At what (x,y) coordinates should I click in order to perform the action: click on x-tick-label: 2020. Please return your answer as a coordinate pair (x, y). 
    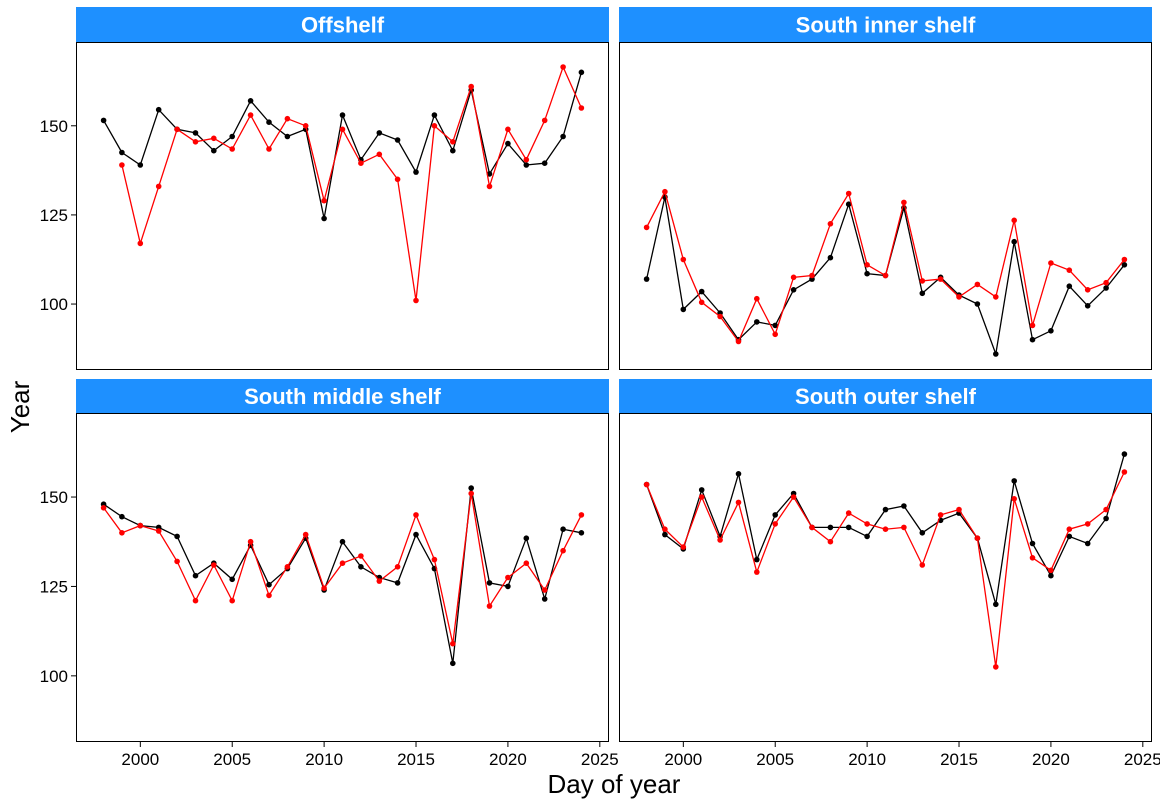
    Looking at the image, I should click on (1051, 759).